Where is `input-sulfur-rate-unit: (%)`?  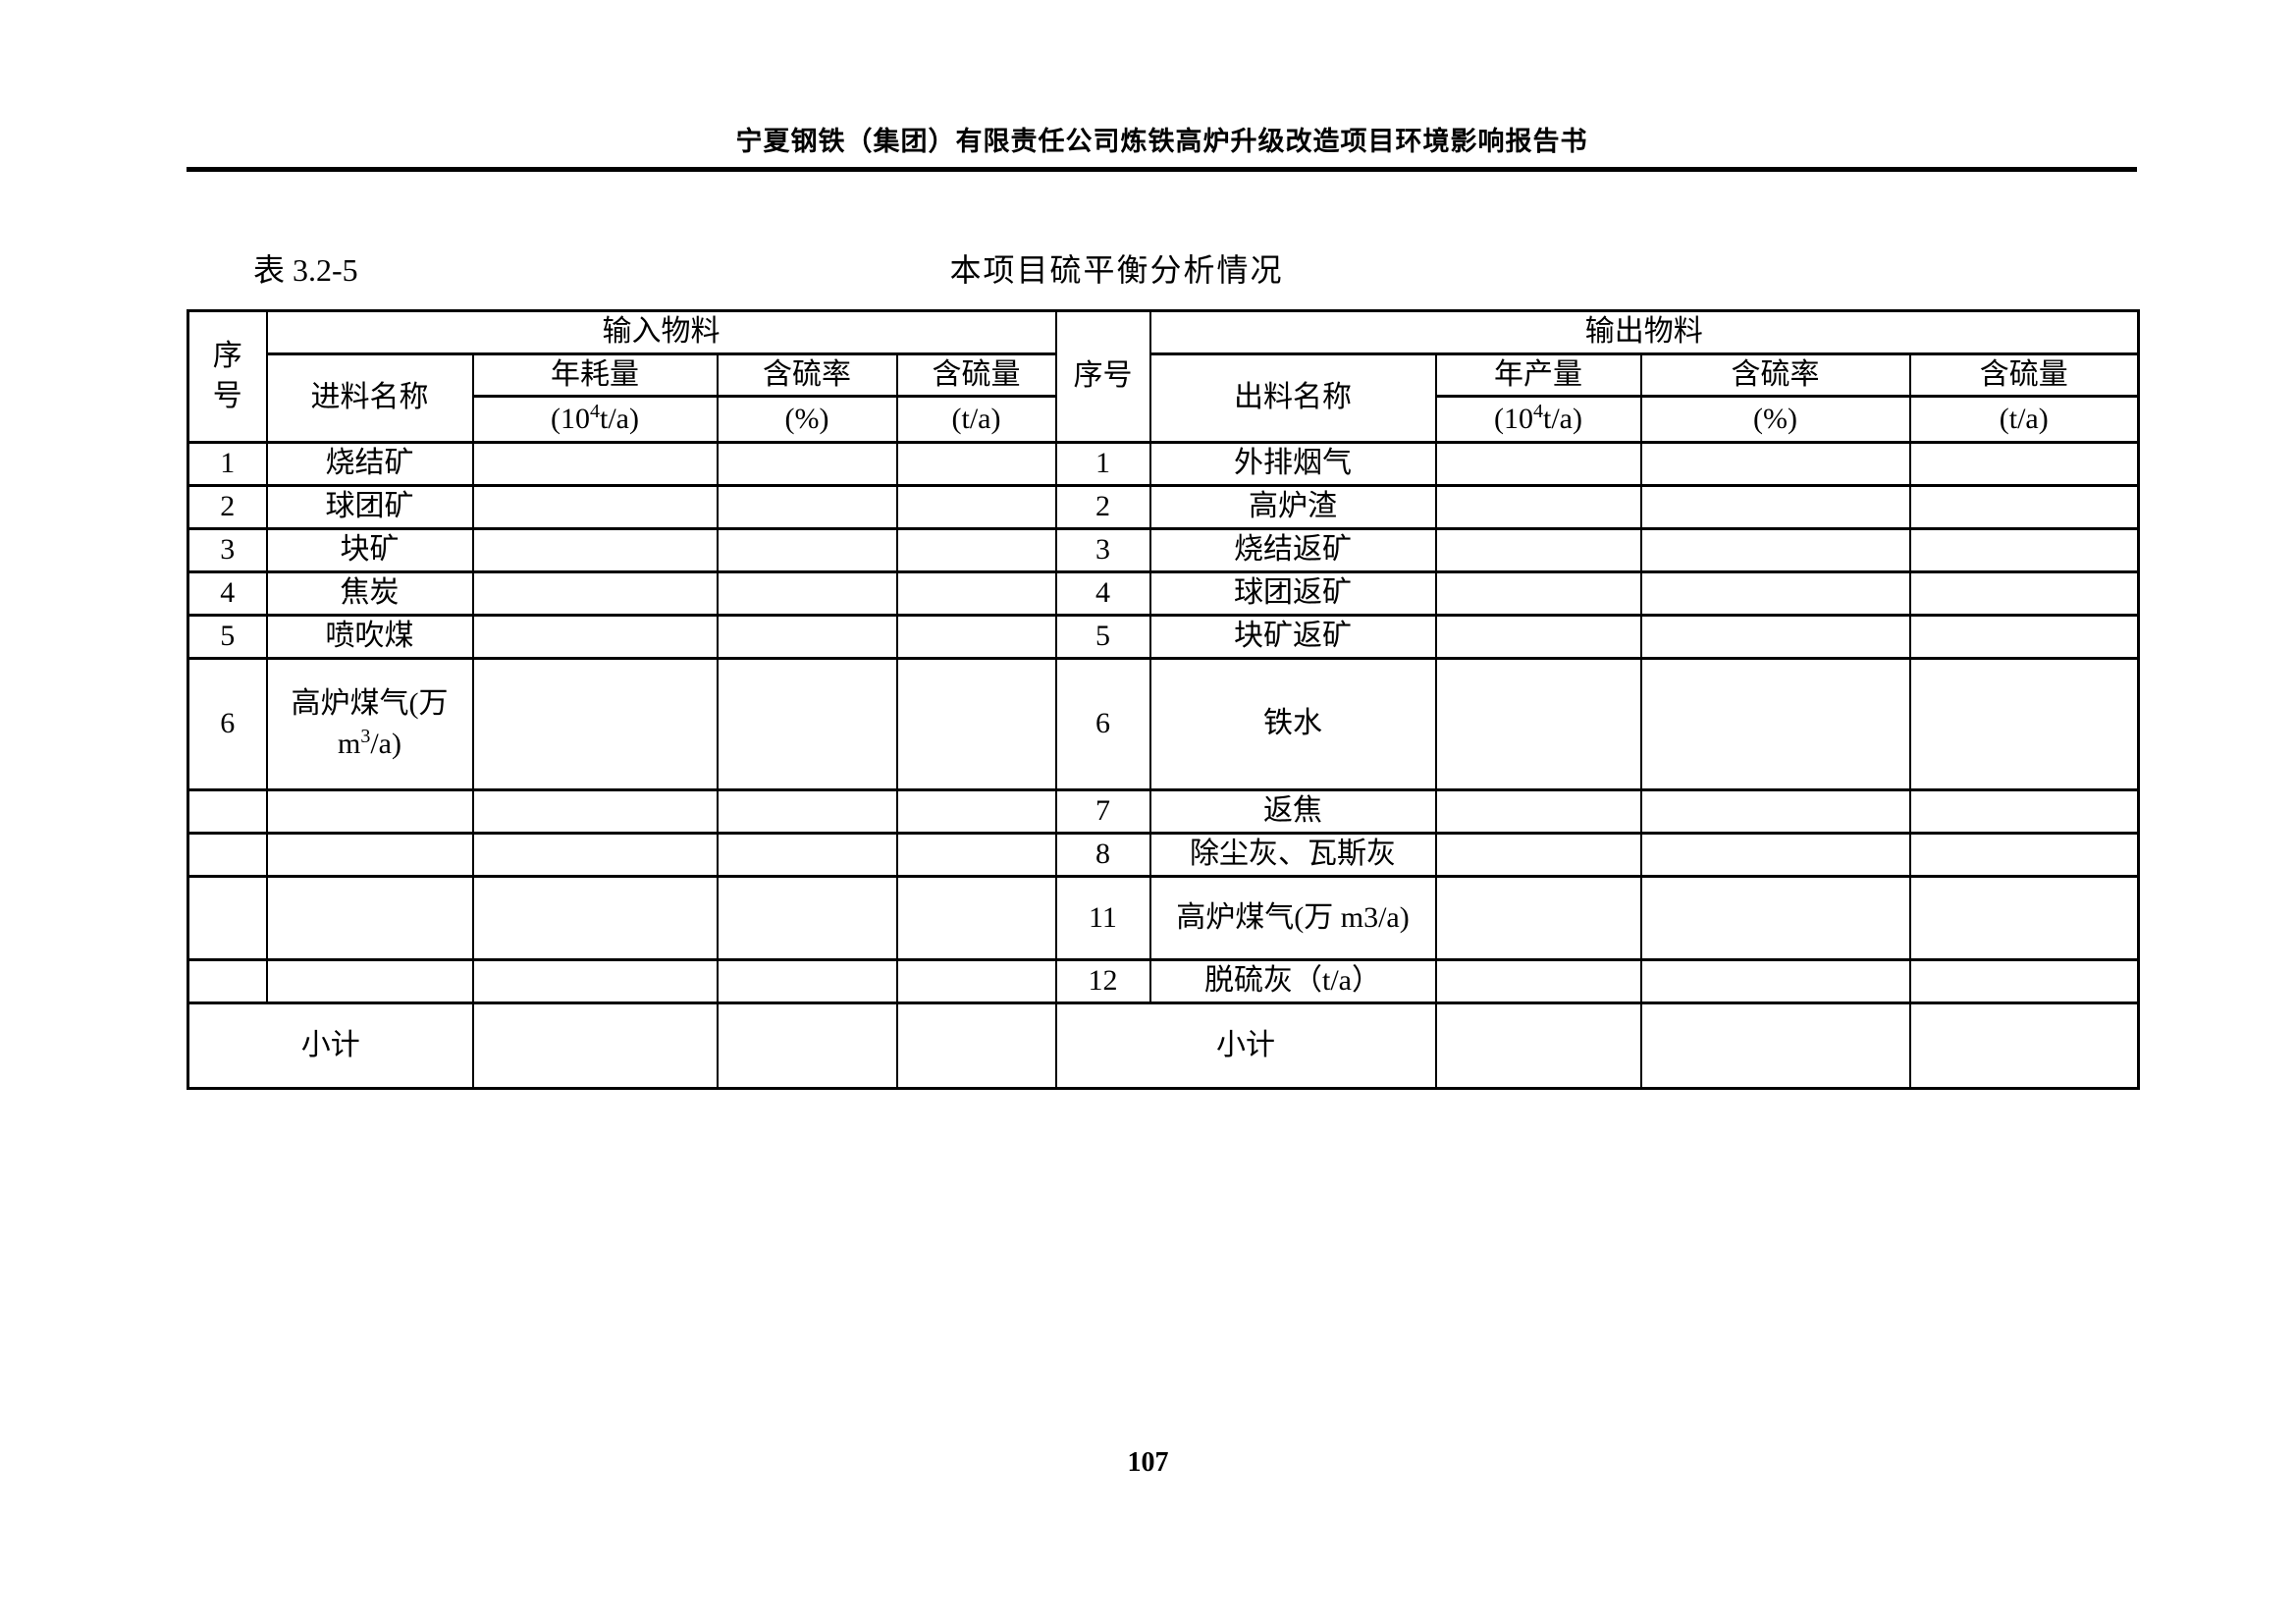 input-sulfur-rate-unit: (%) is located at coordinates (807, 419).